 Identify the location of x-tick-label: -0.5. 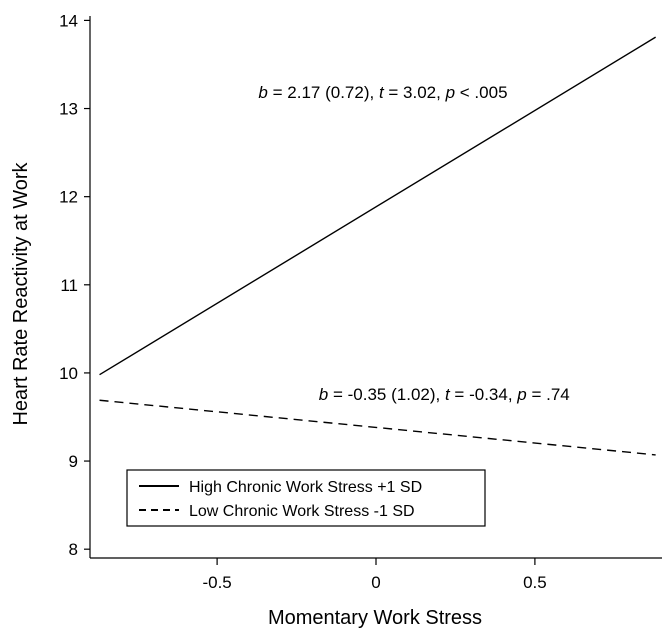
(216, 582).